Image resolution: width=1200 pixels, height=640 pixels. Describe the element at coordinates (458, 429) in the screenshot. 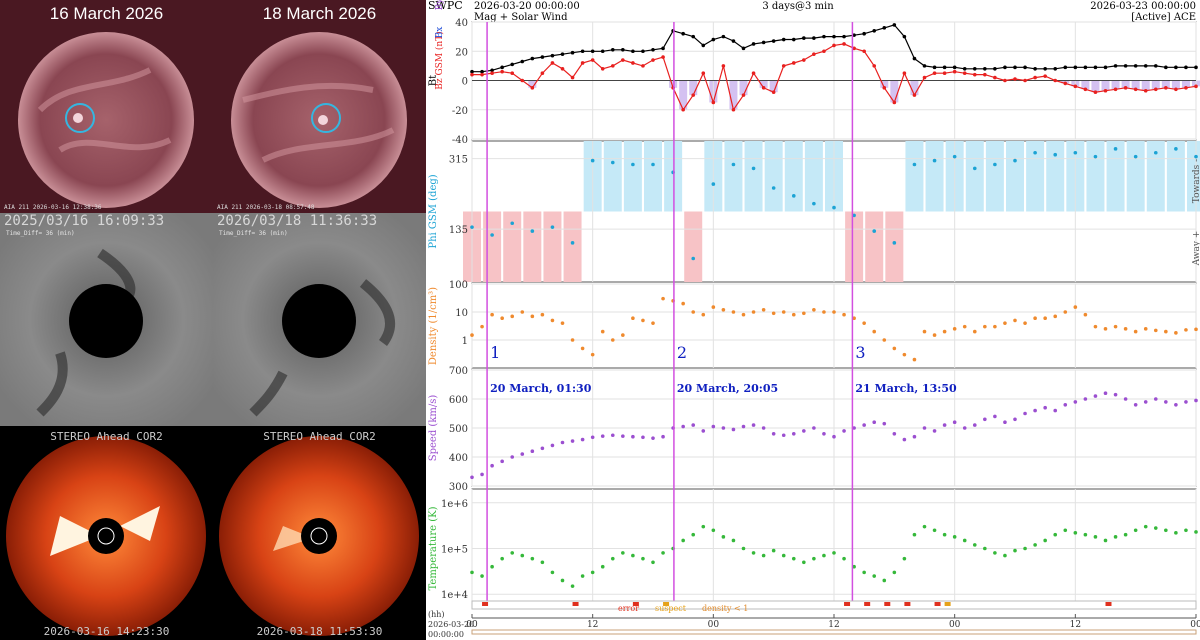

I see `y-tick-label: 500` at that location.